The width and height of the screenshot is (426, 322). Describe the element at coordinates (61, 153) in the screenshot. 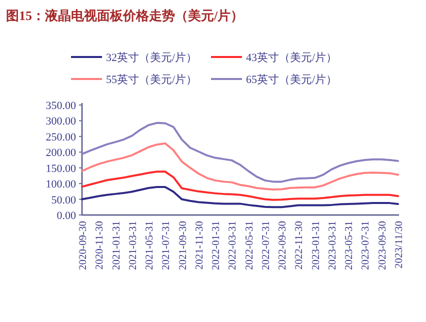

I see `y-tick-label: 200.00` at that location.